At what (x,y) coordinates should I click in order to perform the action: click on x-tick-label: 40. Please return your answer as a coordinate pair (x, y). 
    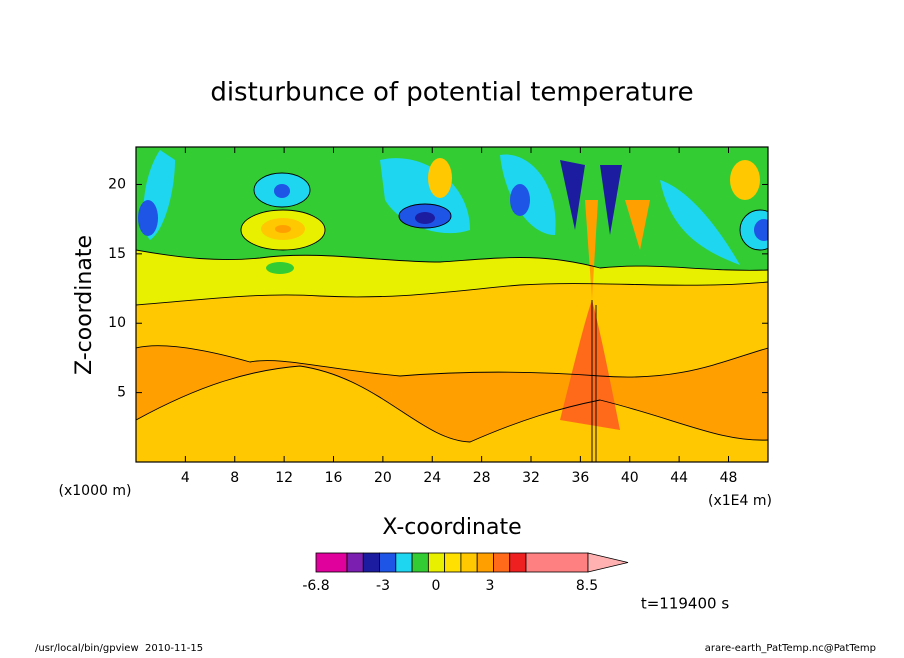
    Looking at the image, I should click on (630, 478).